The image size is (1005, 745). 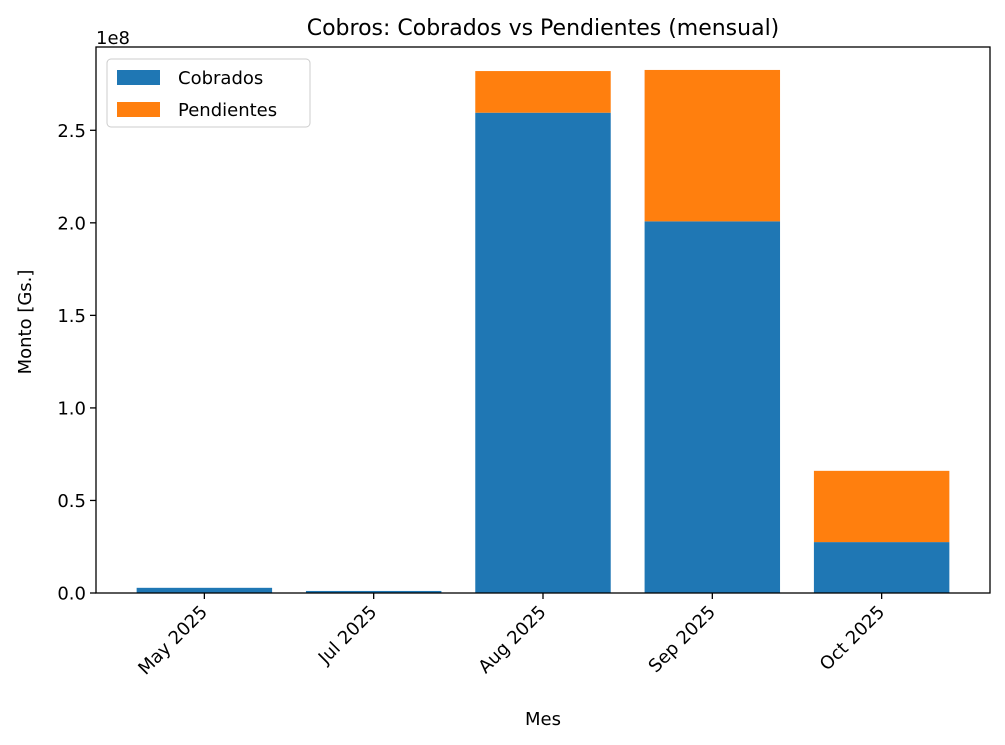 I want to click on y-axis-label: Monto [Gs.], so click(x=25, y=322).